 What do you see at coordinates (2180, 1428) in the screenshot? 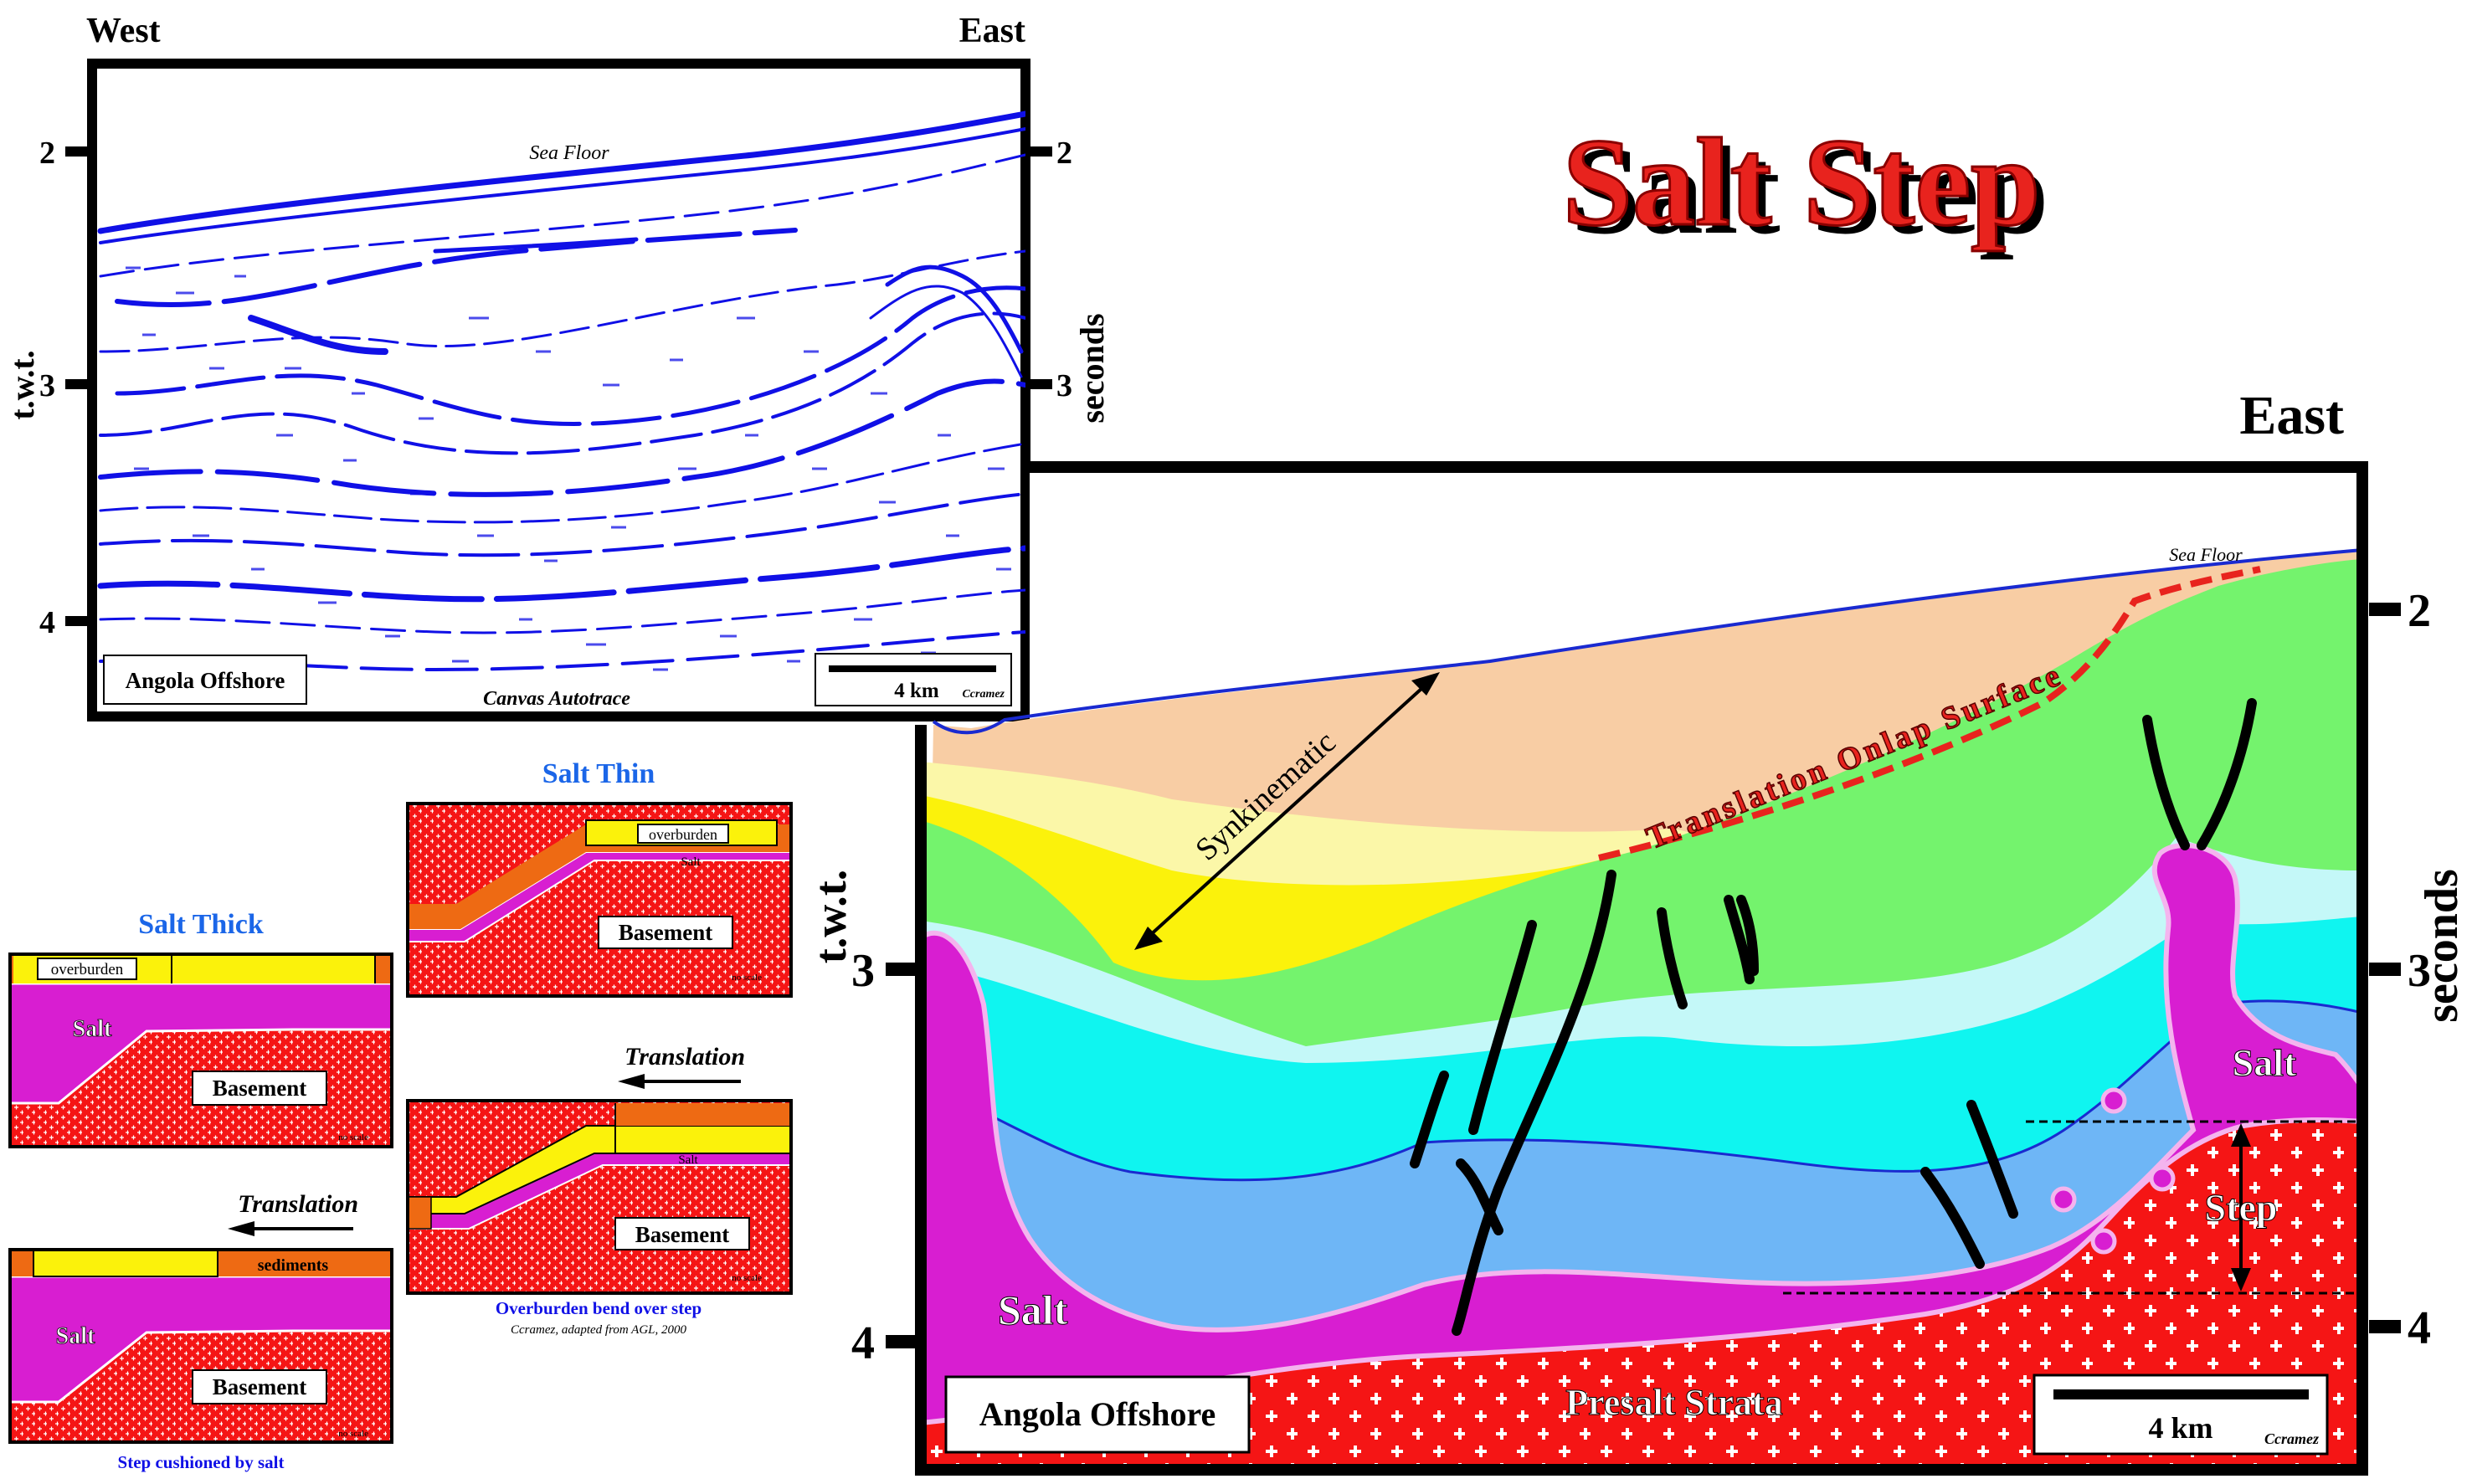
I see `interp-scale-label: 4 km` at bounding box center [2180, 1428].